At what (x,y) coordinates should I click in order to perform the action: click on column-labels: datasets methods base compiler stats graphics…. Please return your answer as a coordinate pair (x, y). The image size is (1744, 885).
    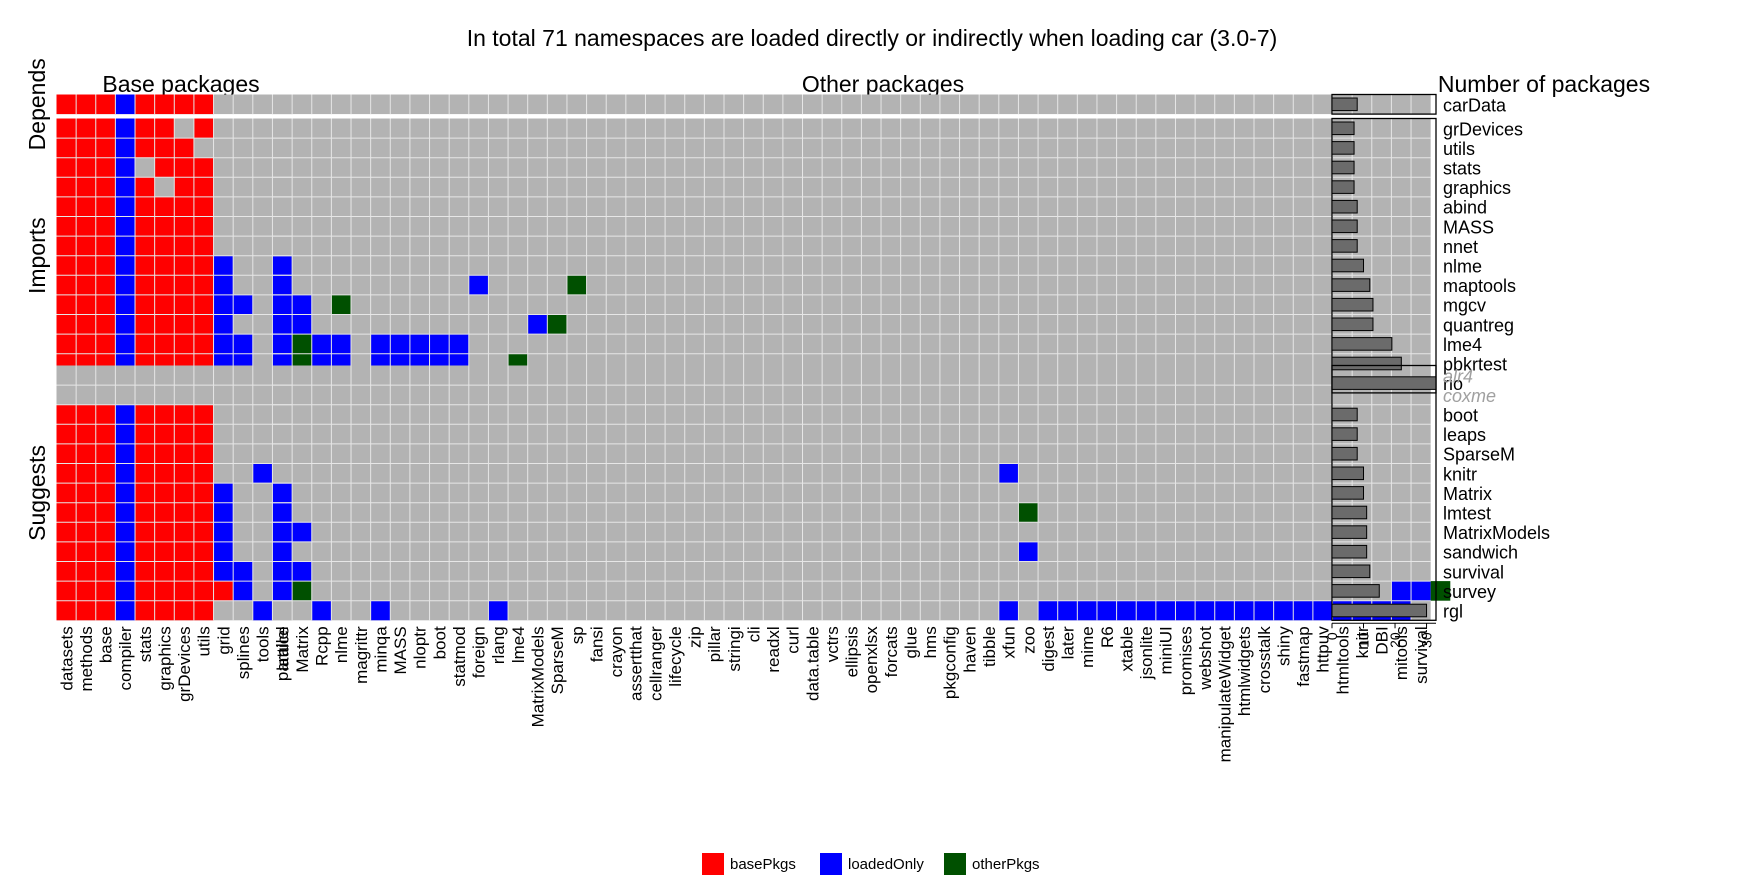
    Looking at the image, I should click on (744, 694).